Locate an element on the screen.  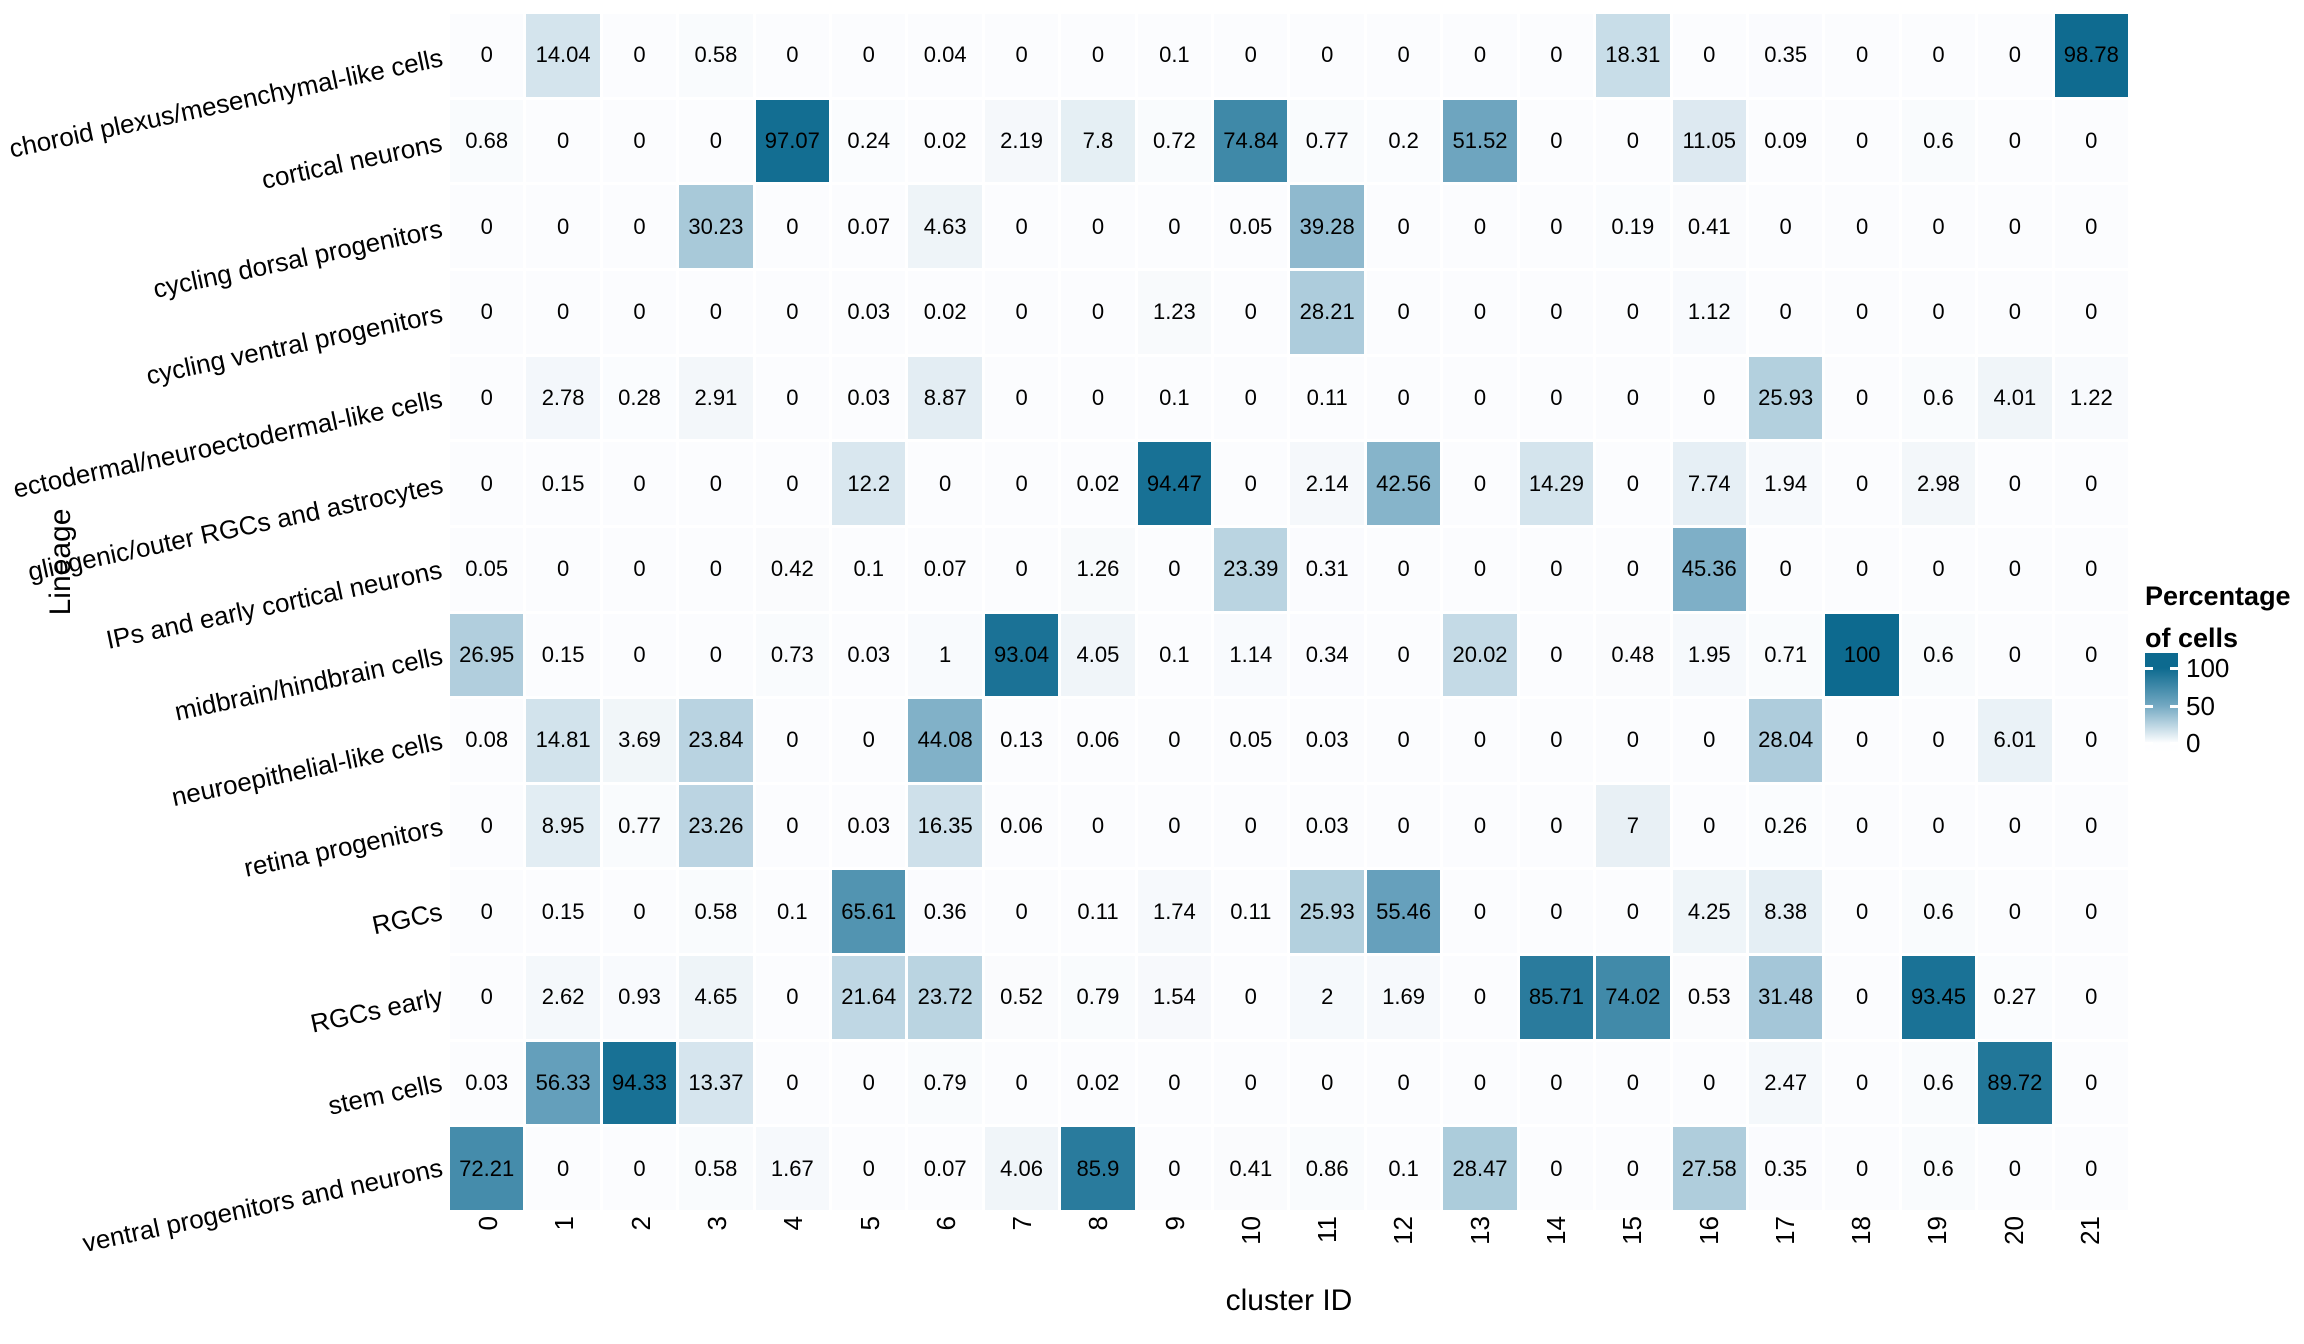
heatmap-cell: 74.84 is located at coordinates (1251, 141).